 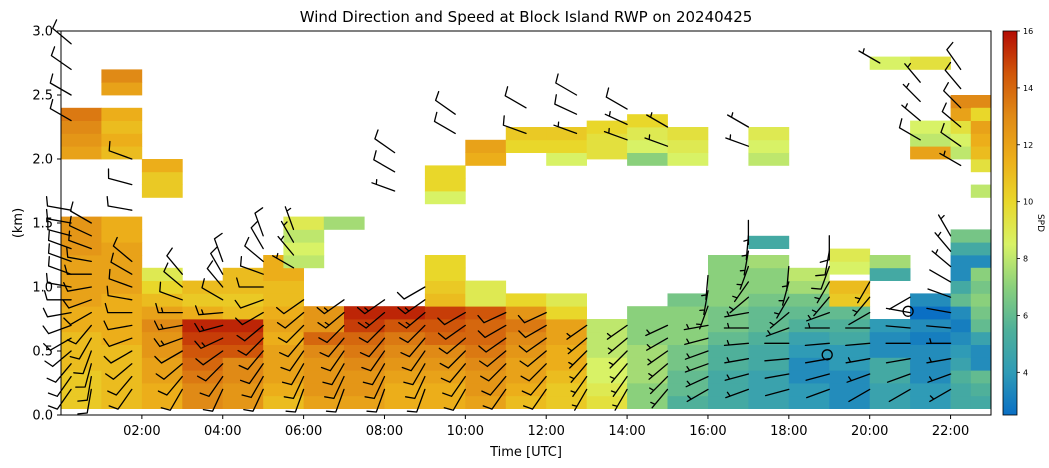 What do you see at coordinates (1025, 372) in the screenshot?
I see `colorbar-tick-label: 4` at bounding box center [1025, 372].